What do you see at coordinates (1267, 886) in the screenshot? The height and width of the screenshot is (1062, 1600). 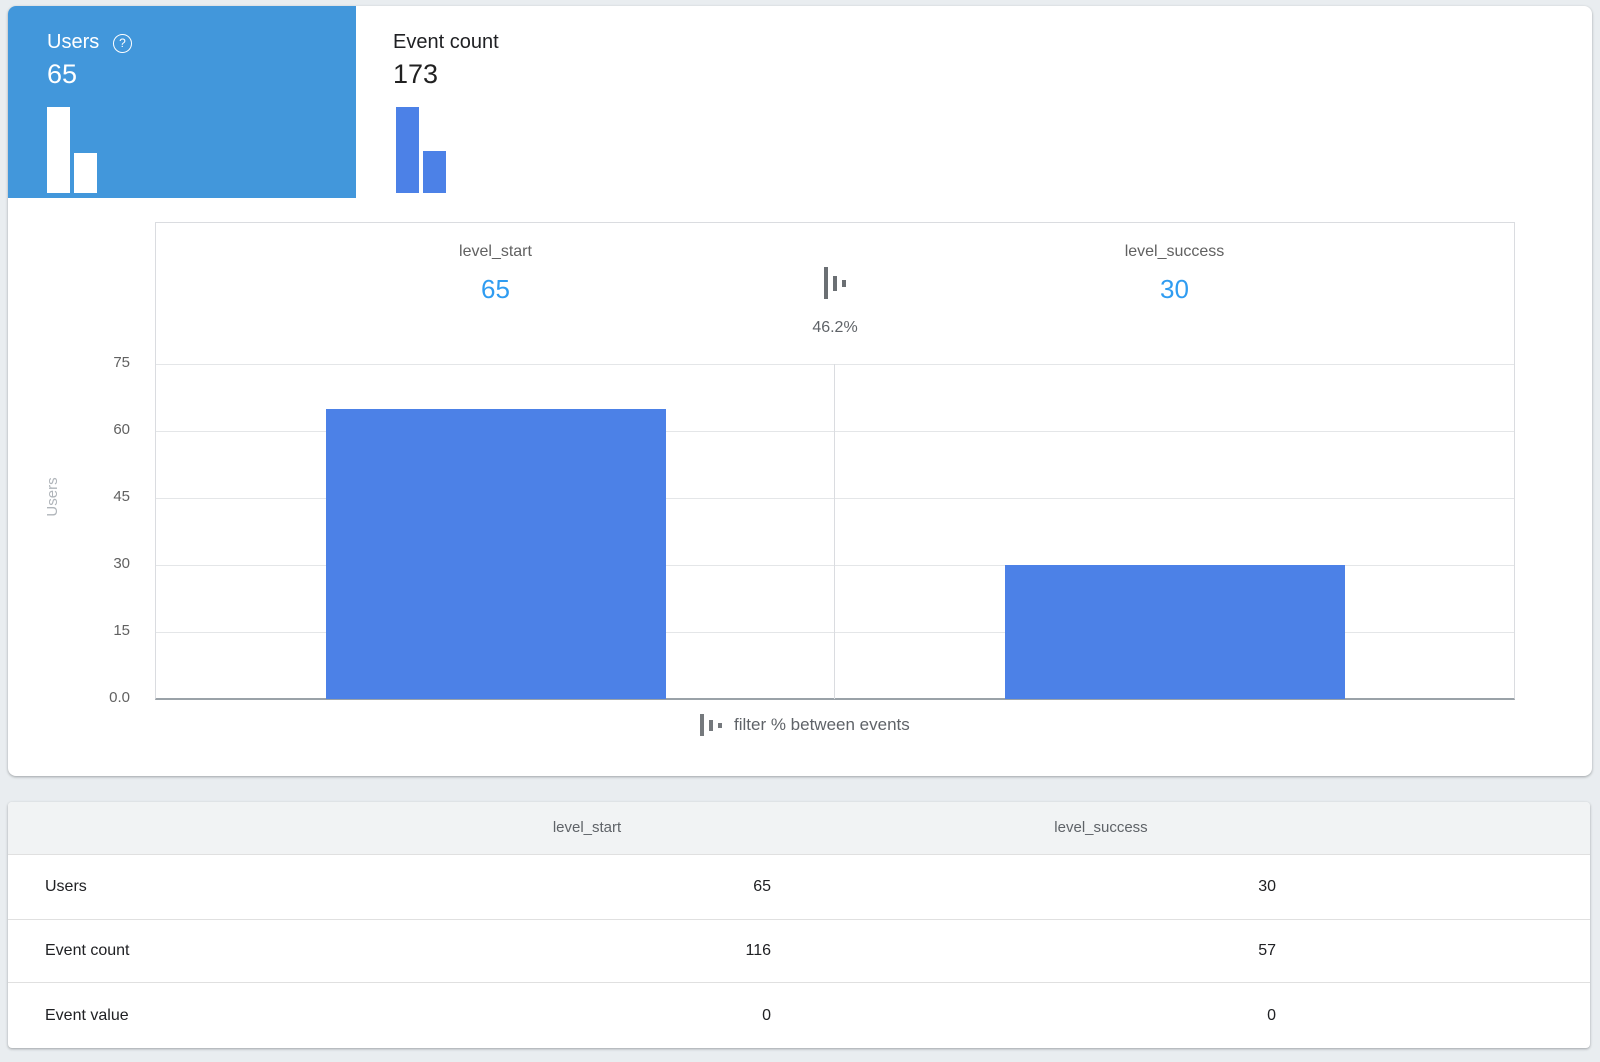 I see `cell-value: 30` at bounding box center [1267, 886].